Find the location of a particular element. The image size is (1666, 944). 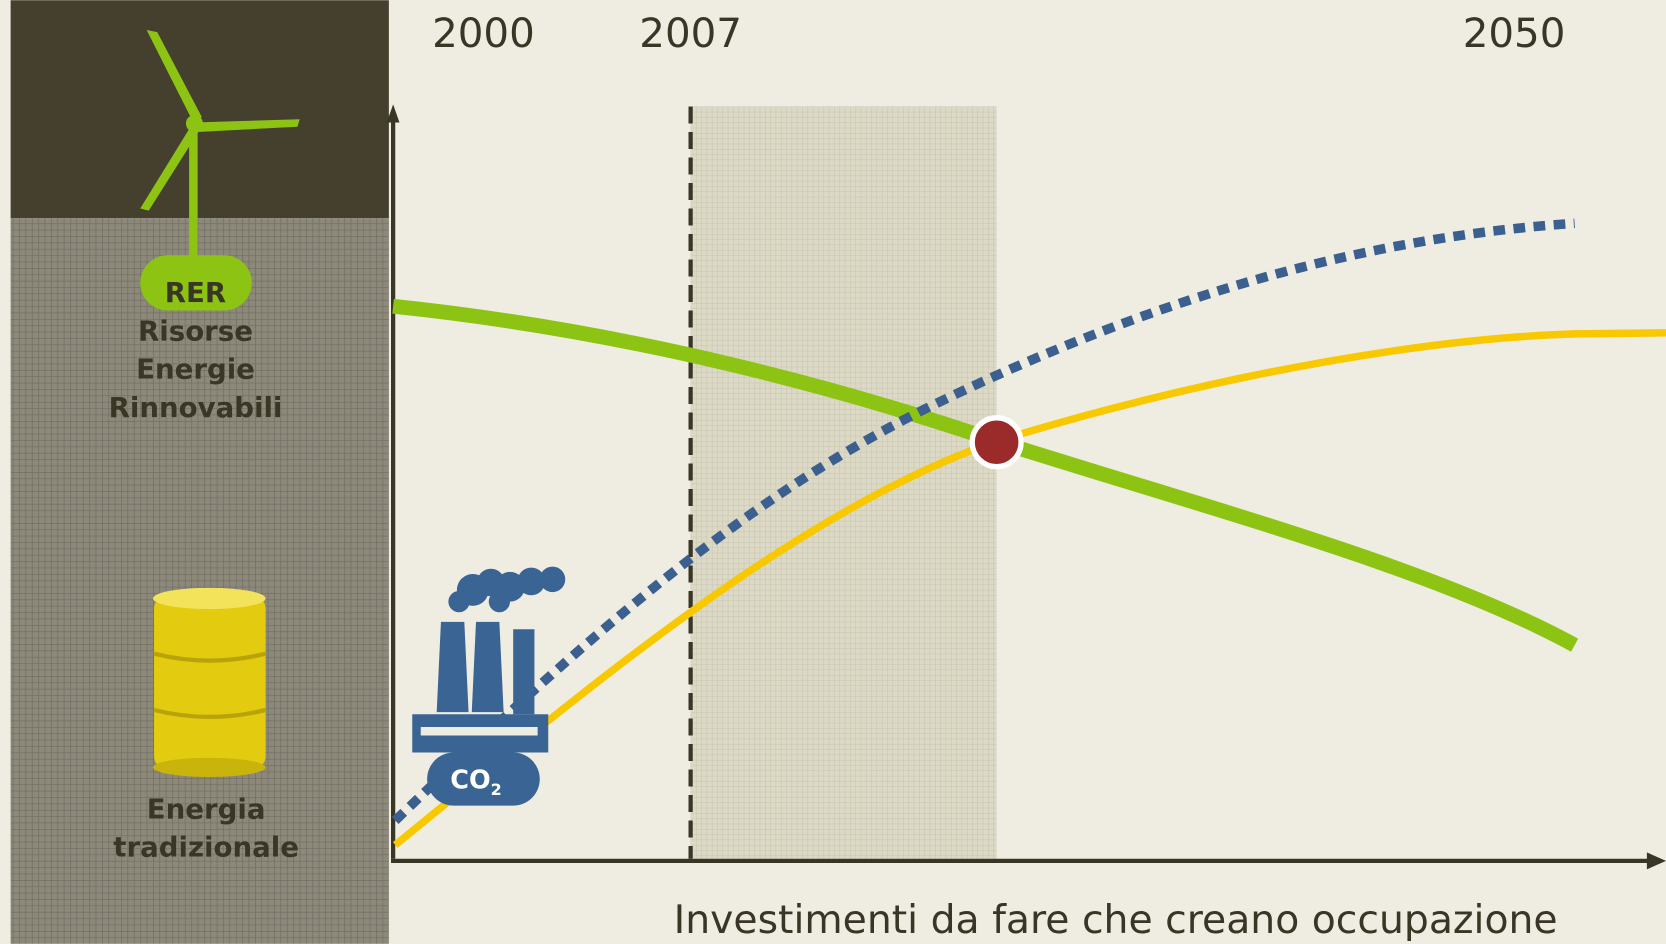

rer-label: RER is located at coordinates (195, 292).